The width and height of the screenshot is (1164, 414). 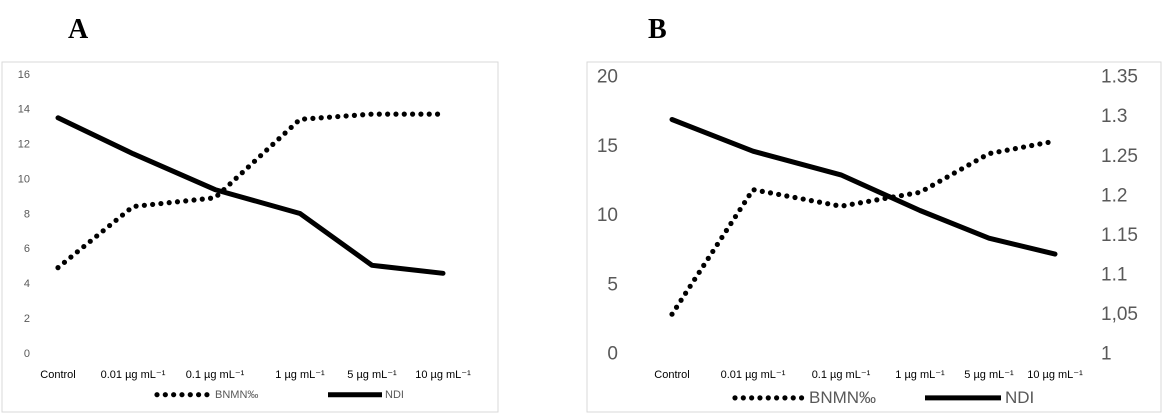 What do you see at coordinates (612, 284) in the screenshot?
I see `y-left-tick-label: 5` at bounding box center [612, 284].